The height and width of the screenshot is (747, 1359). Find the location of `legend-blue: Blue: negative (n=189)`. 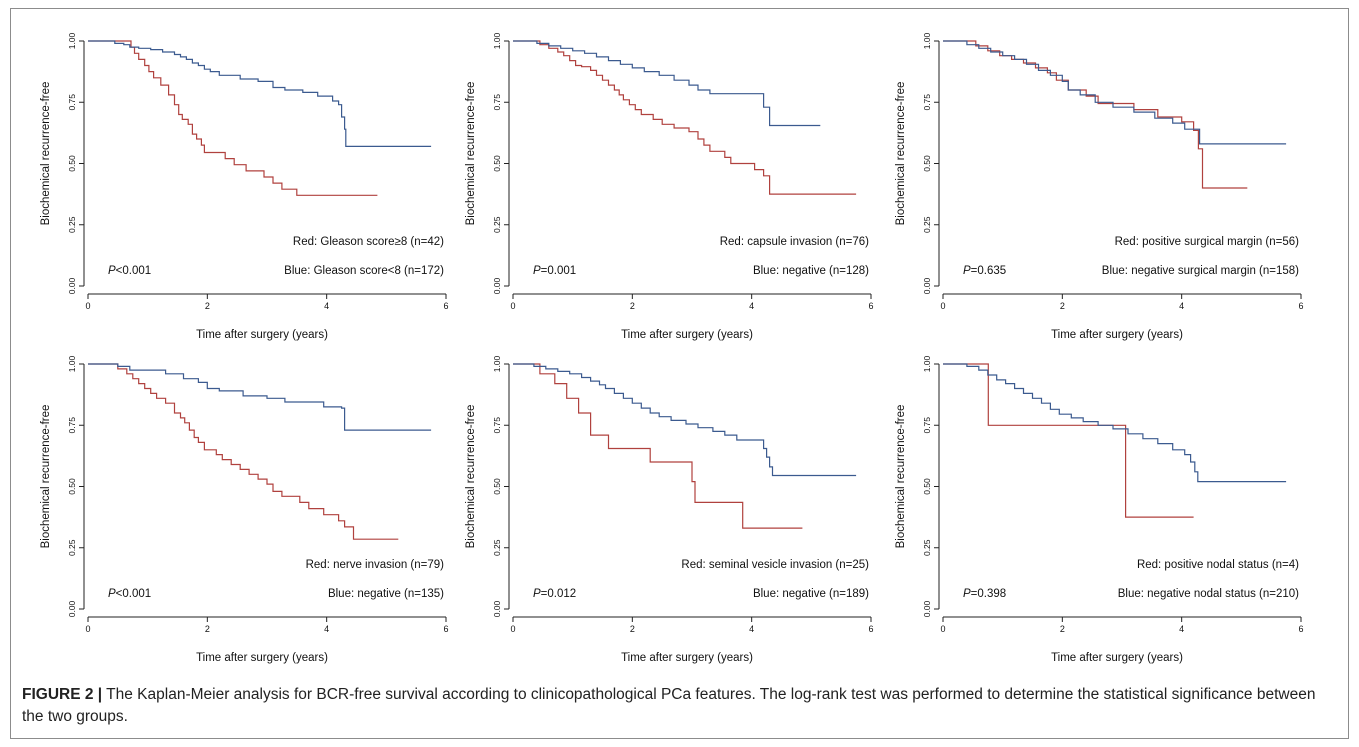

legend-blue: Blue: negative (n=189) is located at coordinates (811, 594).